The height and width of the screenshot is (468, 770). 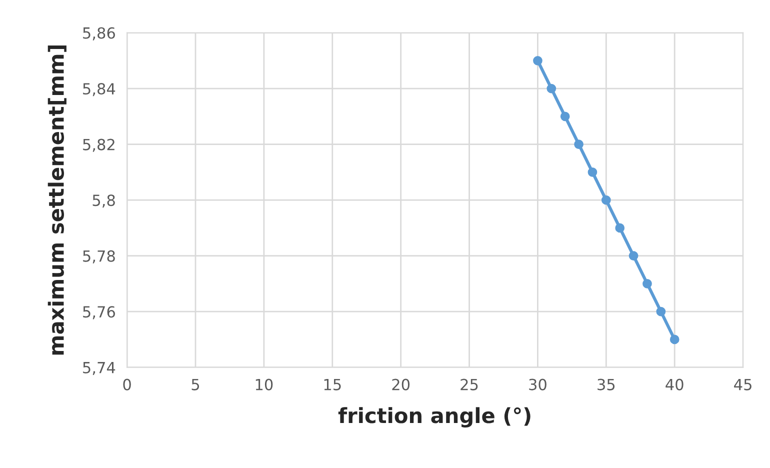 What do you see at coordinates (57, 200) in the screenshot?
I see `y-axis-title: maximum settlement[mm]` at bounding box center [57, 200].